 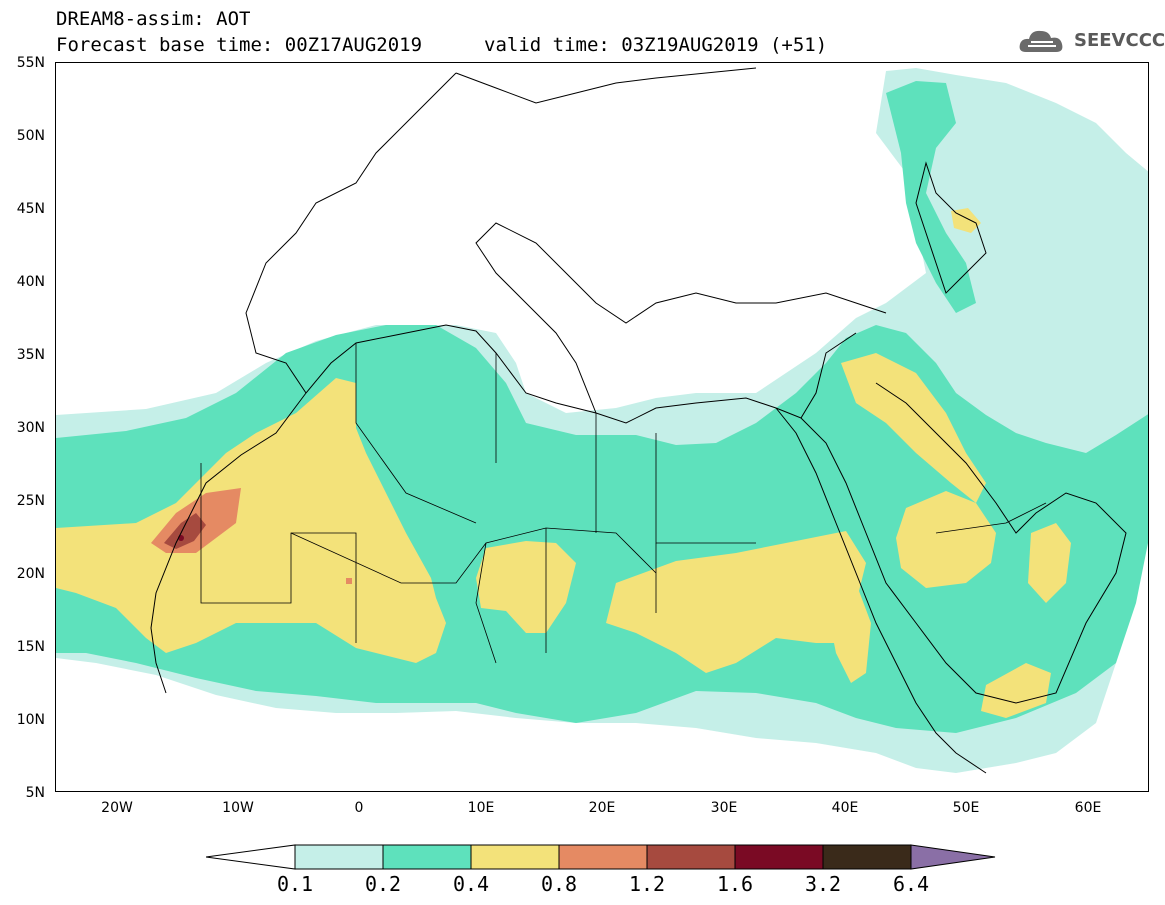 What do you see at coordinates (1088, 808) in the screenshot?
I see `lon-label: 60E` at bounding box center [1088, 808].